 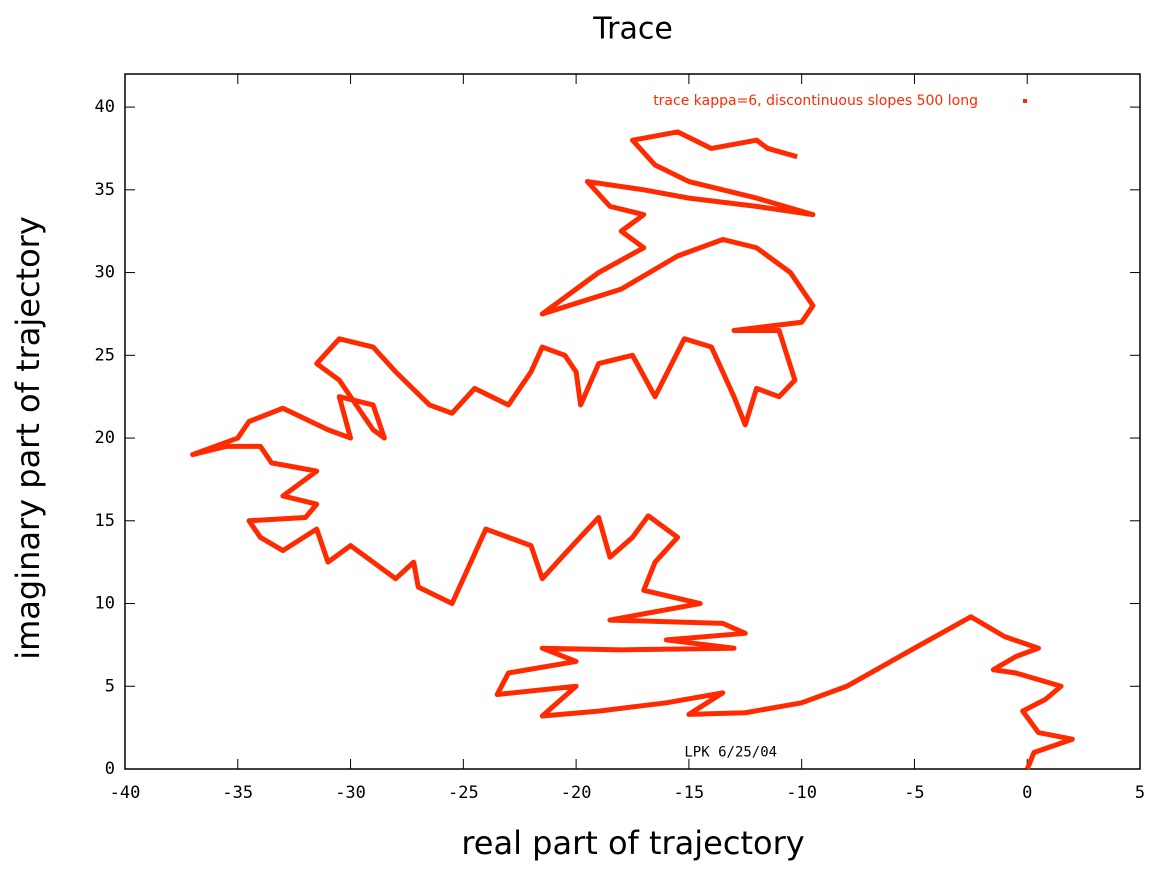 I want to click on y-tick-label: 25, so click(x=105, y=355).